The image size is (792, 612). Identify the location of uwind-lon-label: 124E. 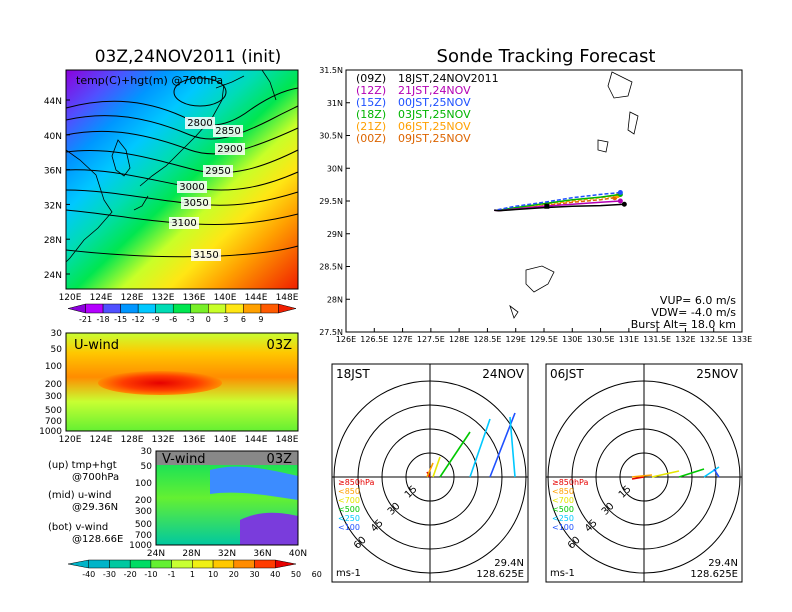
(101, 440).